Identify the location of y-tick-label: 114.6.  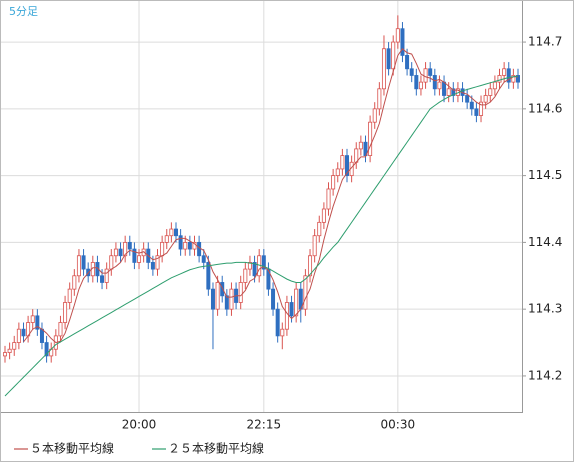
(545, 108).